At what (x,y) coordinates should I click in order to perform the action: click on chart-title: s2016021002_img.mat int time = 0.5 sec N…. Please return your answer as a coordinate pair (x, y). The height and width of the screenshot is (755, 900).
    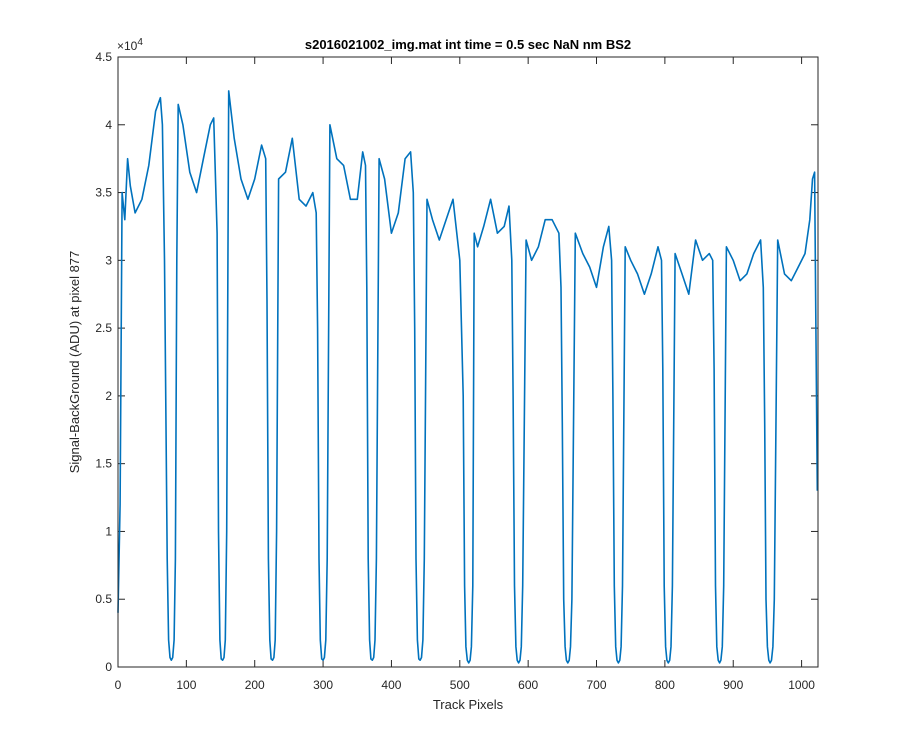
    Looking at the image, I should click on (468, 44).